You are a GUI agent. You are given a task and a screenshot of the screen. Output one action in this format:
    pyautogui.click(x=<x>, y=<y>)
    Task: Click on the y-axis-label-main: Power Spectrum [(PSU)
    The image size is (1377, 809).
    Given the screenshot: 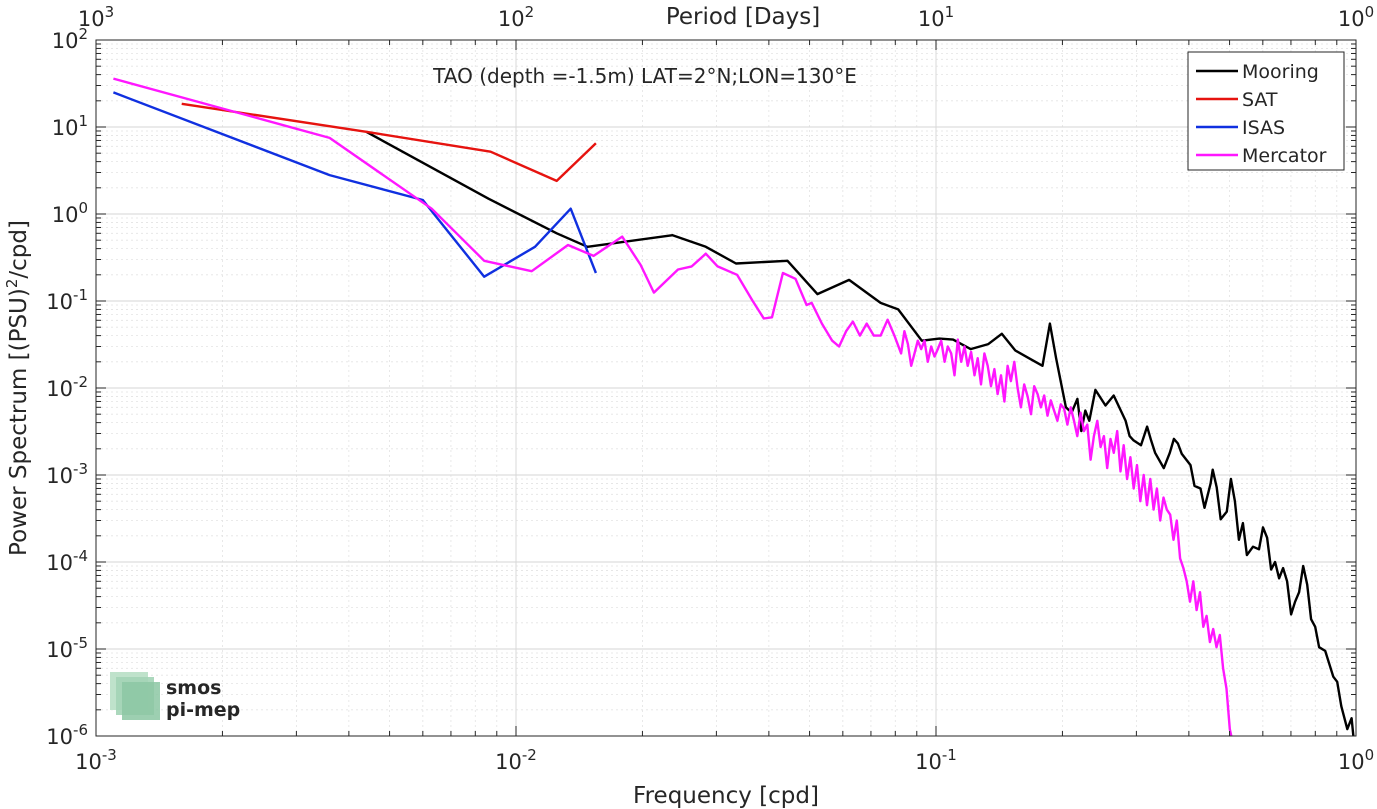 What is the action you would take?
    pyautogui.click(x=19, y=422)
    